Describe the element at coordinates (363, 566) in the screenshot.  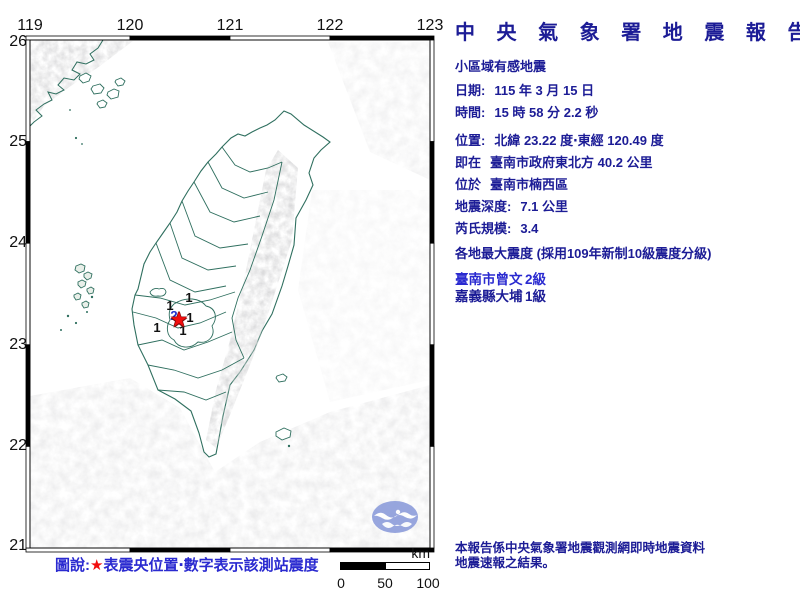
I see `scale-bar-filled-half` at that location.